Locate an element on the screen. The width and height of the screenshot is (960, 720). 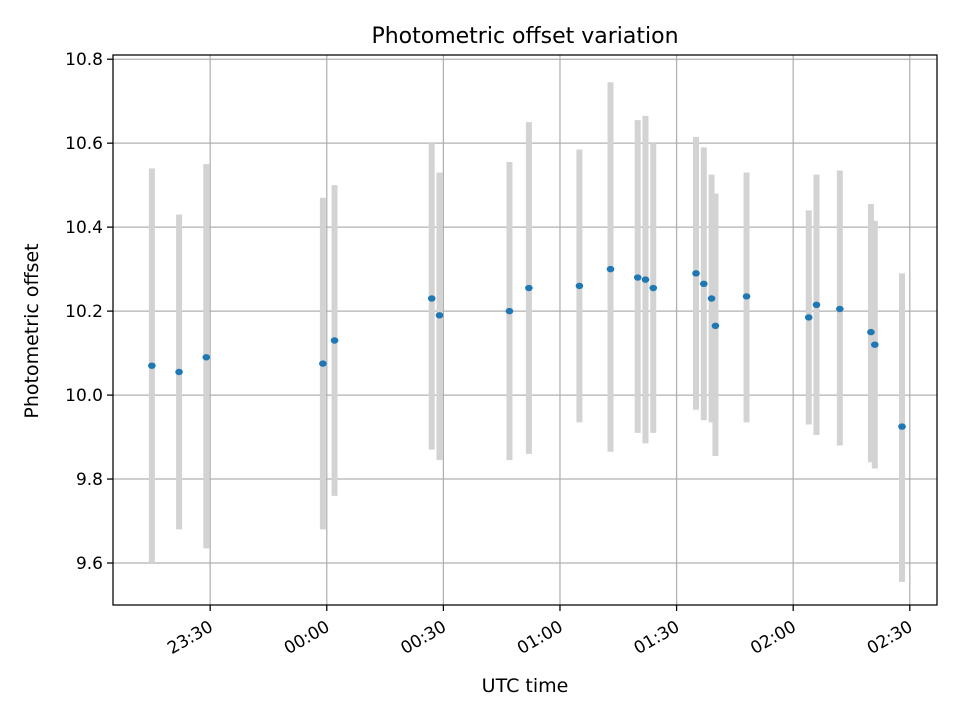
y-axis-ticks: 9.6 9.8 10.0 10.2 10.4 10.6 10.8 is located at coordinates (89, 312).